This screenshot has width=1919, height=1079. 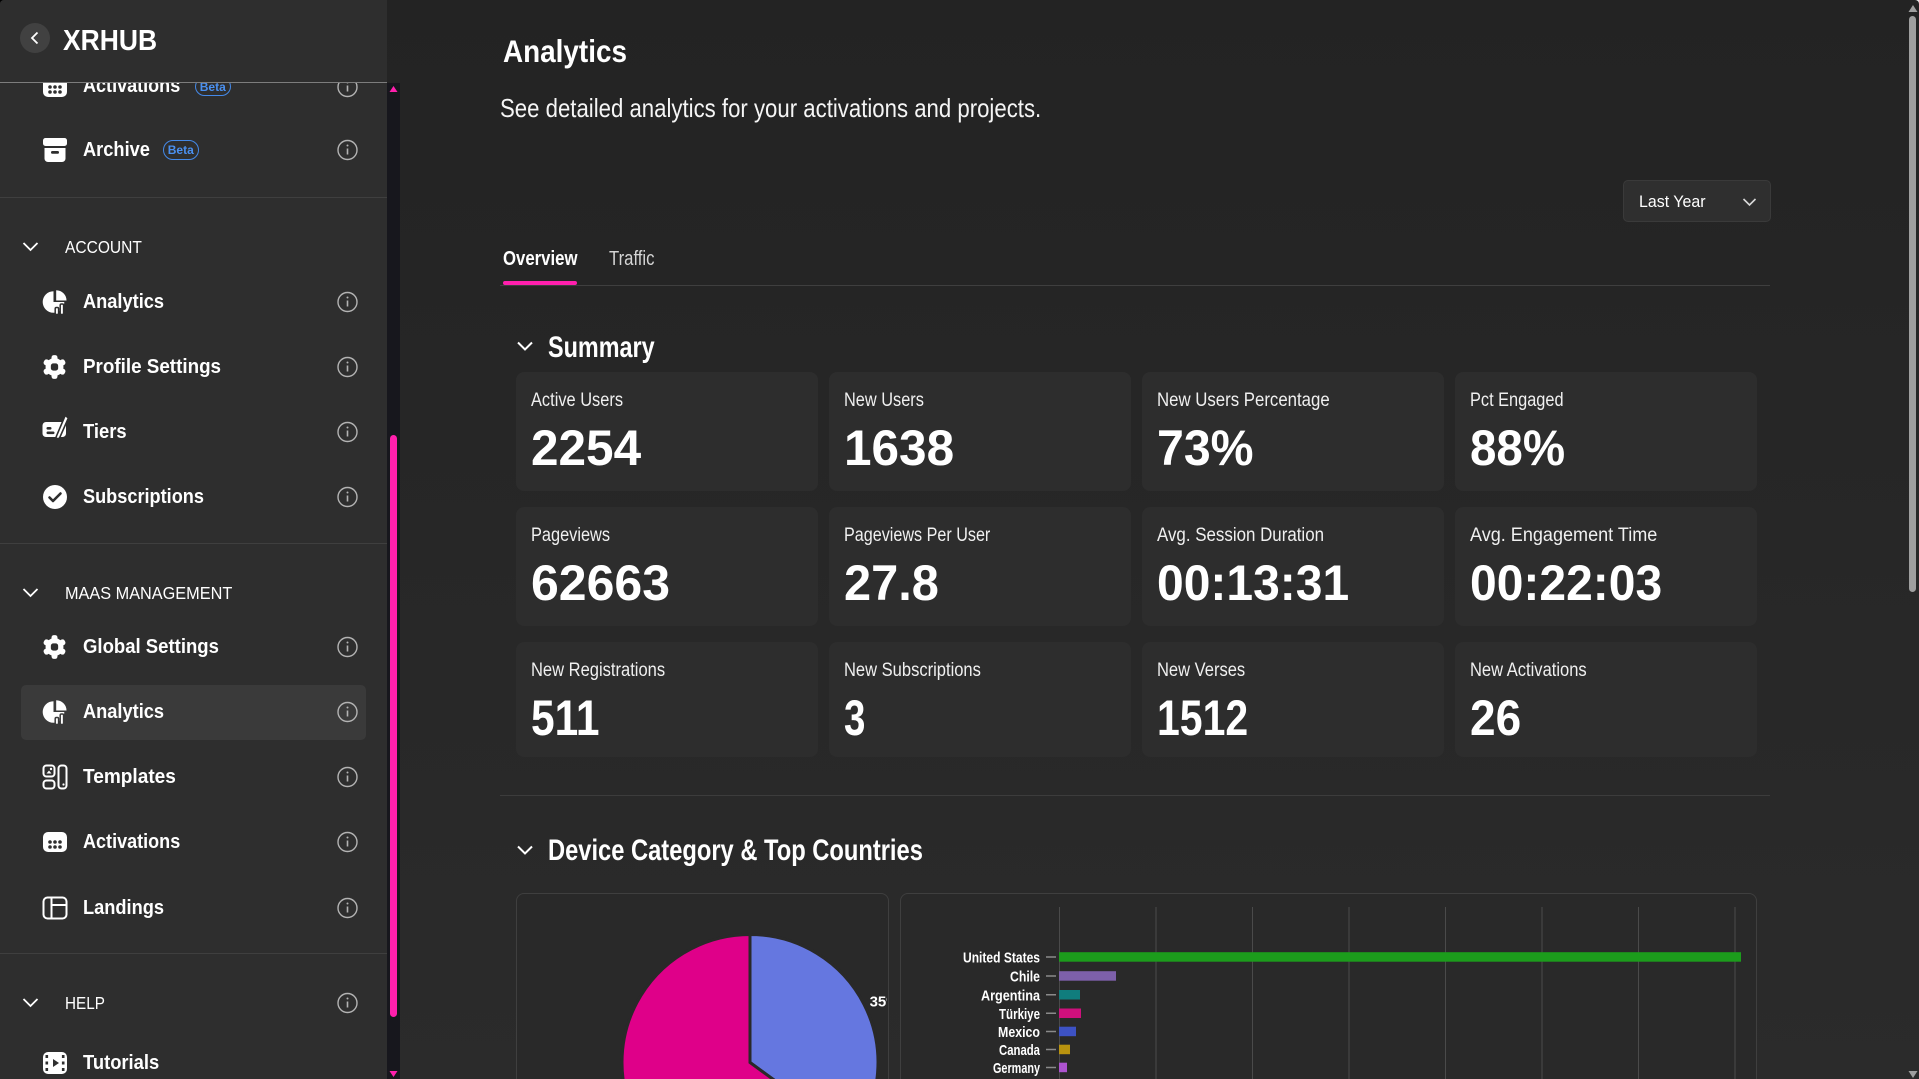 What do you see at coordinates (1019, 1014) in the screenshot?
I see `svg-text: Türkiye` at bounding box center [1019, 1014].